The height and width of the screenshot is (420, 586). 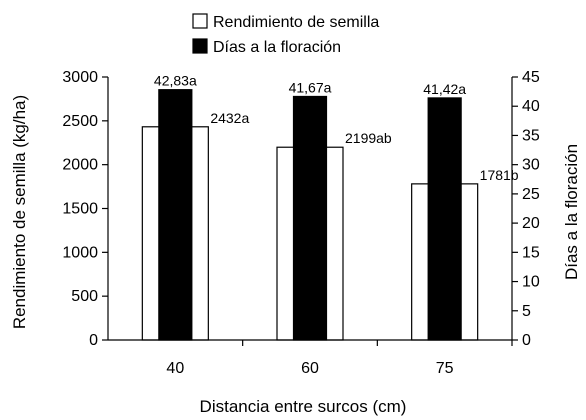 What do you see at coordinates (368, 138) in the screenshot?
I see `data-label-rendimiento: 2199ab` at bounding box center [368, 138].